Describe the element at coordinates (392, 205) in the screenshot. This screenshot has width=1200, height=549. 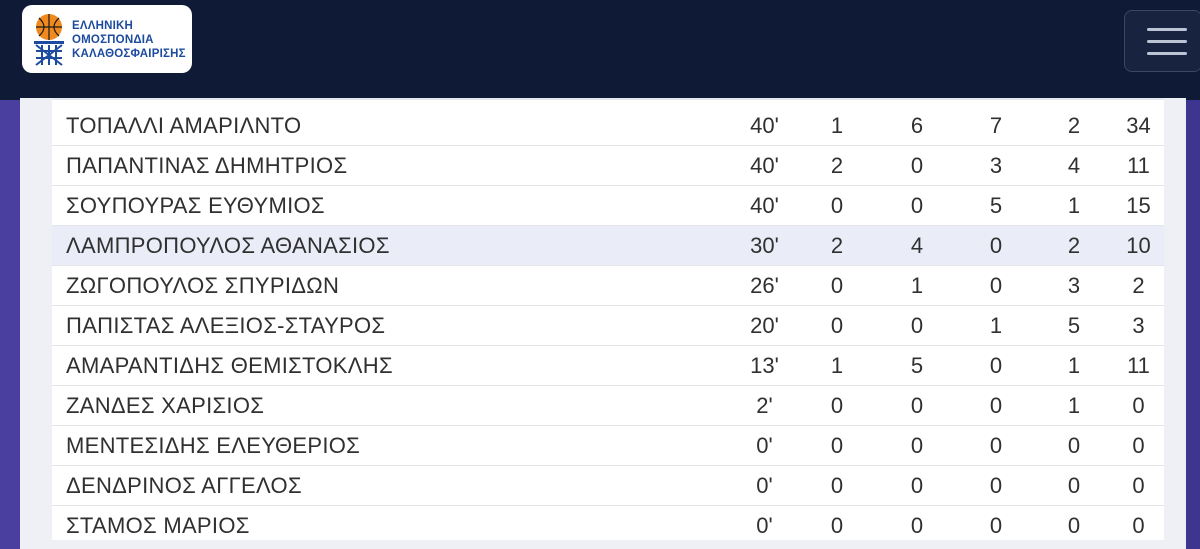
I see `player-name: ΣΟΥΠΟΥΡΑΣ ΕΥΘΥΜΙΟΣ` at that location.